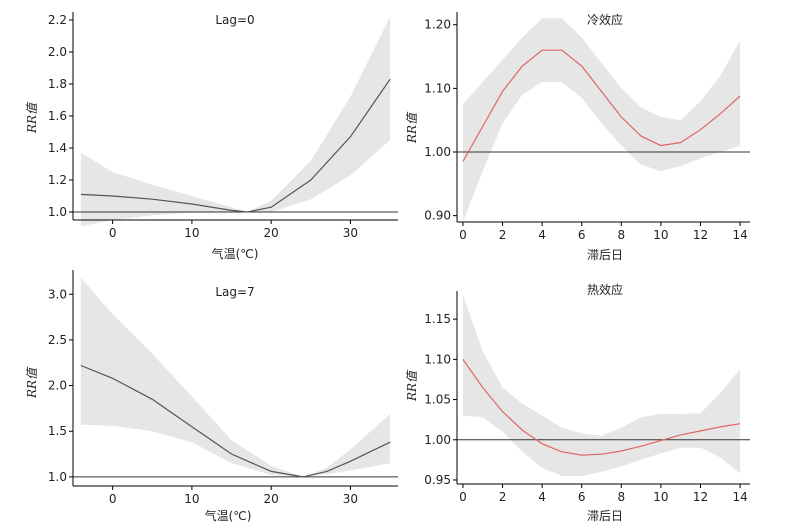  I want to click on y-tick-label: 3.0, so click(57, 294).